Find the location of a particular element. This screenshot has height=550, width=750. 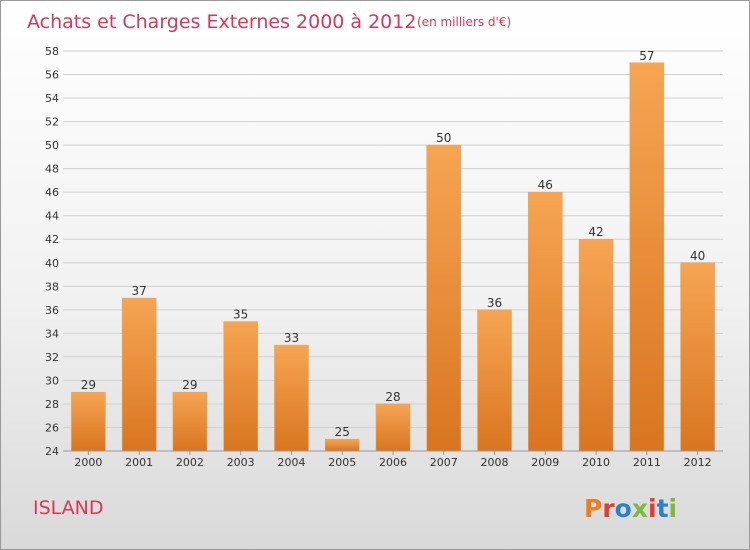

x-tick-label-2004: 2004 is located at coordinates (291, 462).